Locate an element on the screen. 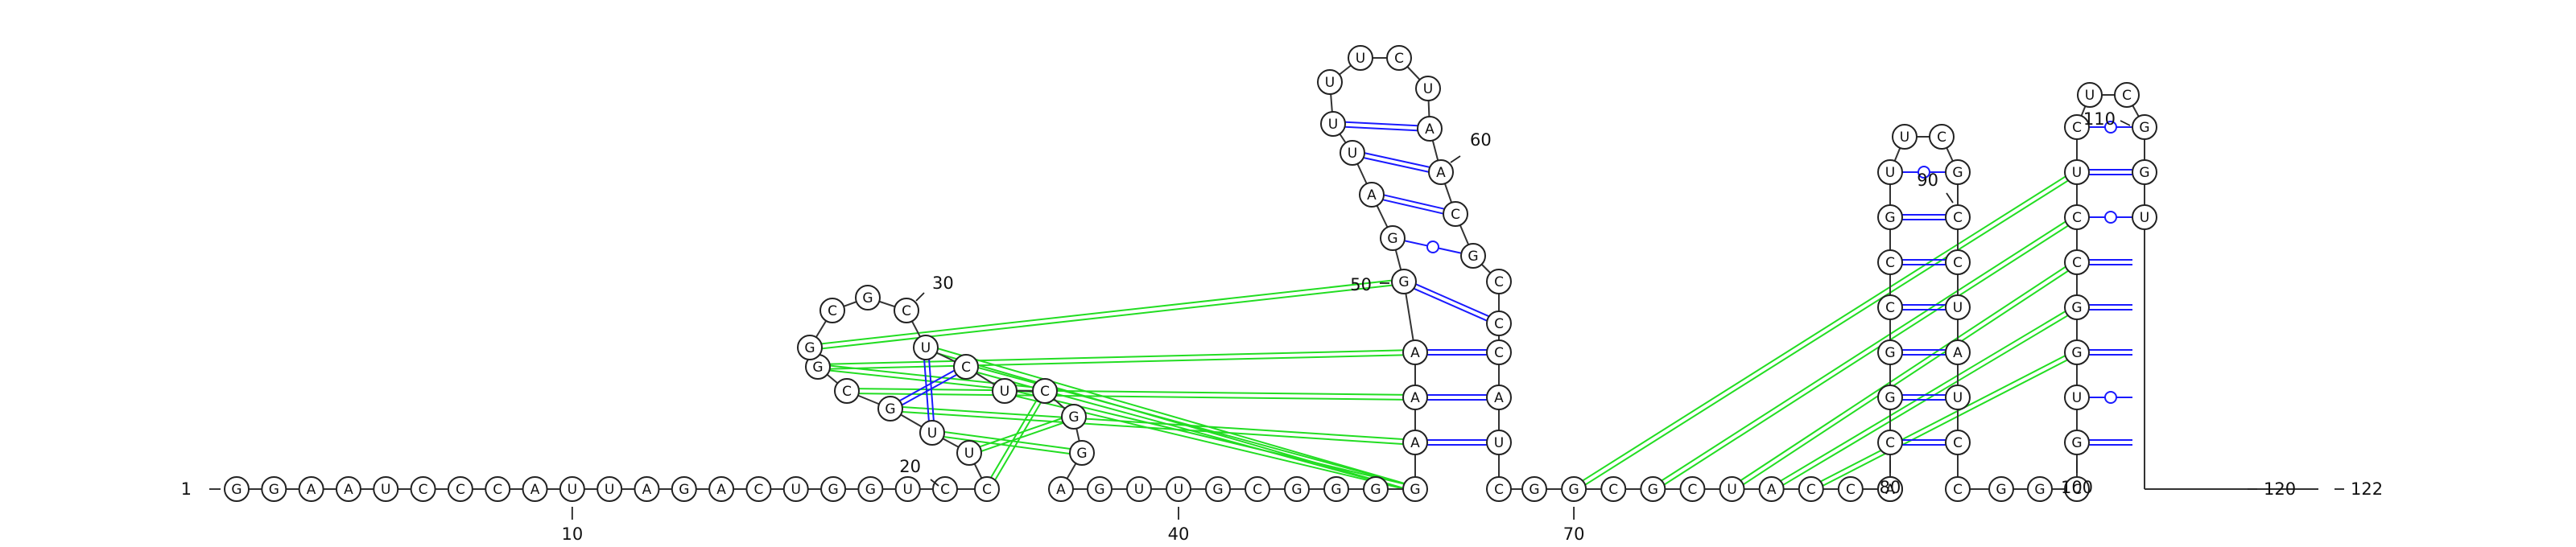 This screenshot has width=2576, height=547. index-label: 20 is located at coordinates (910, 466).